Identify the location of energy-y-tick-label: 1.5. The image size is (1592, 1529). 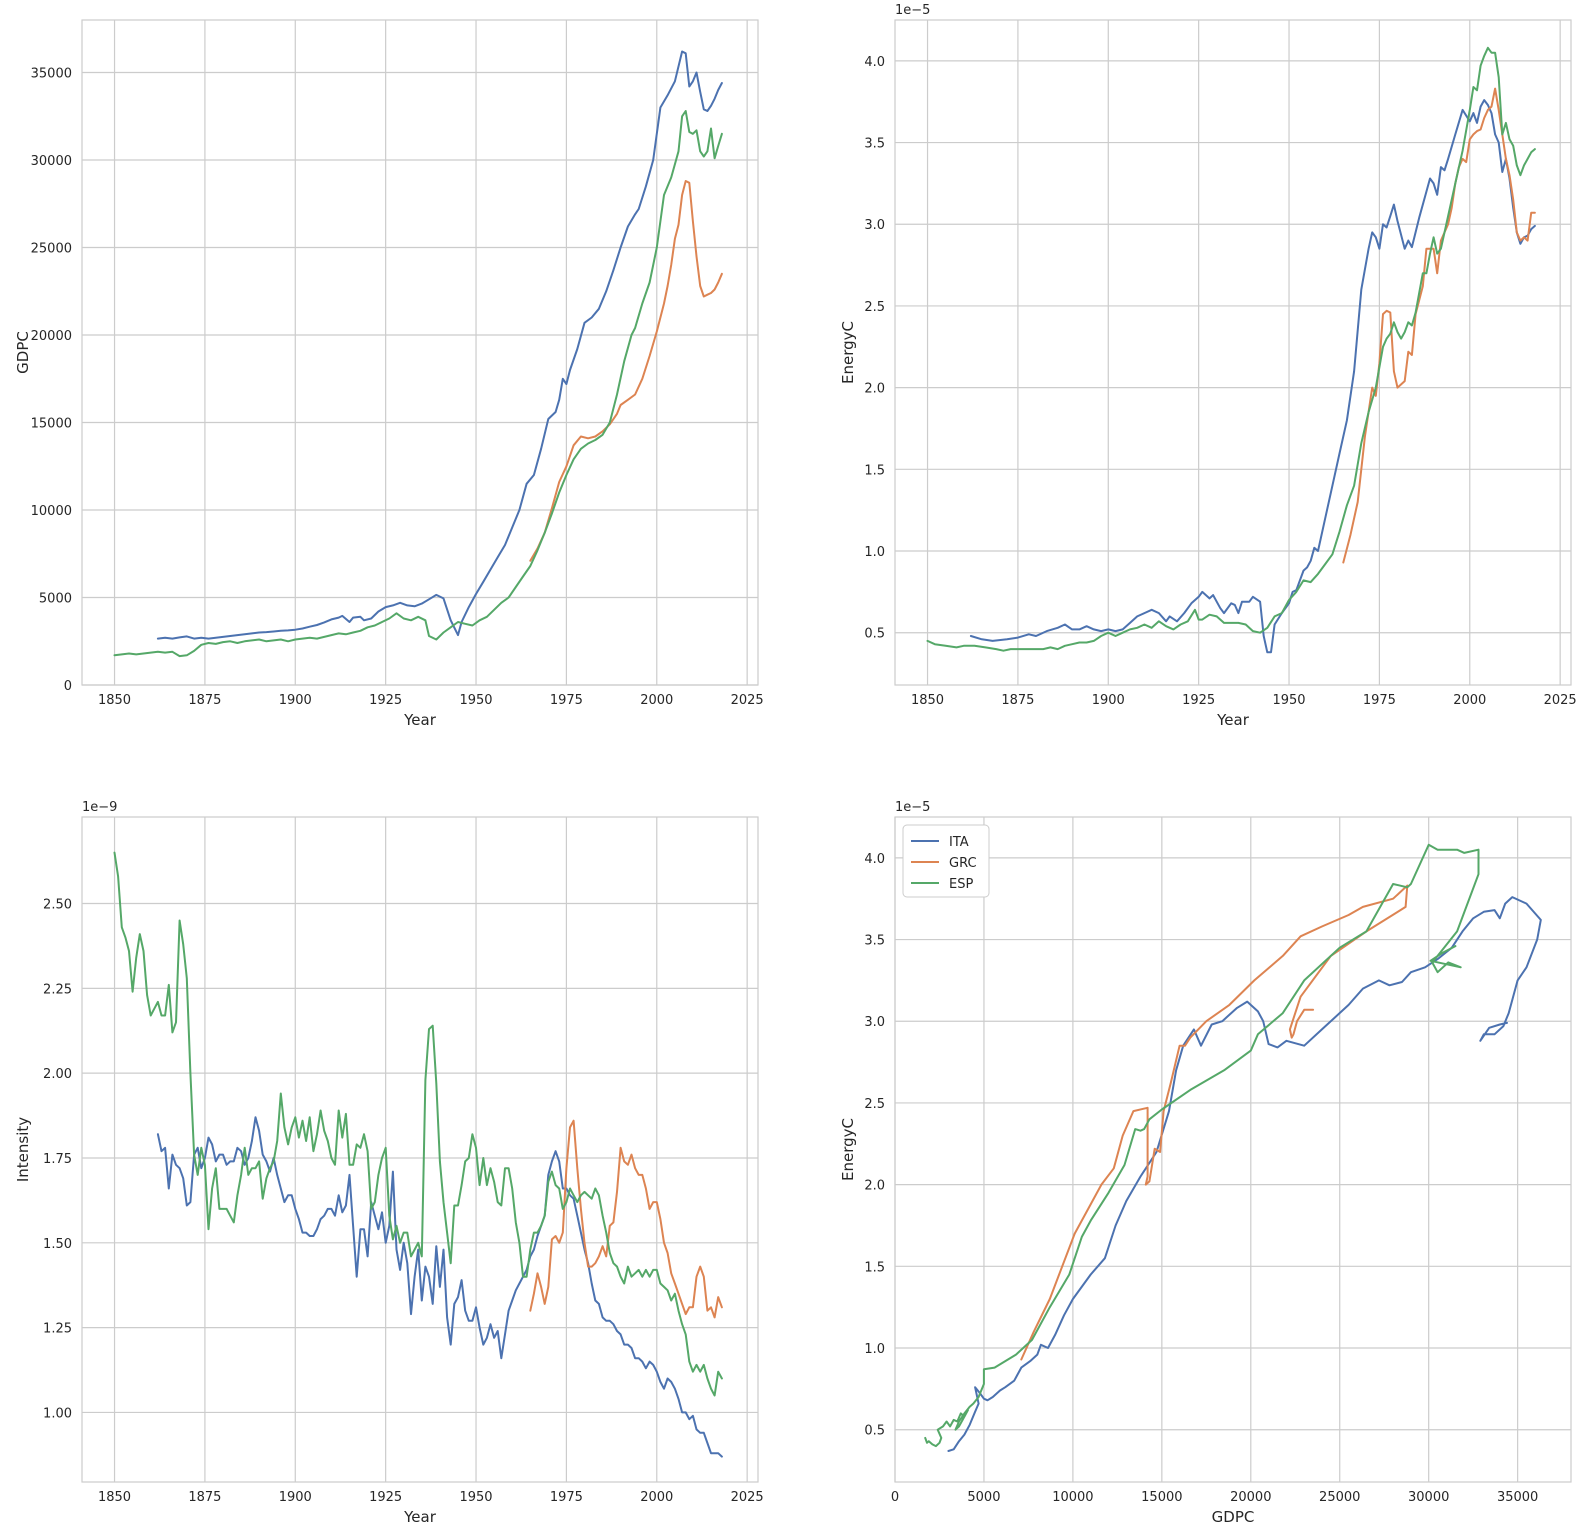
(874, 470).